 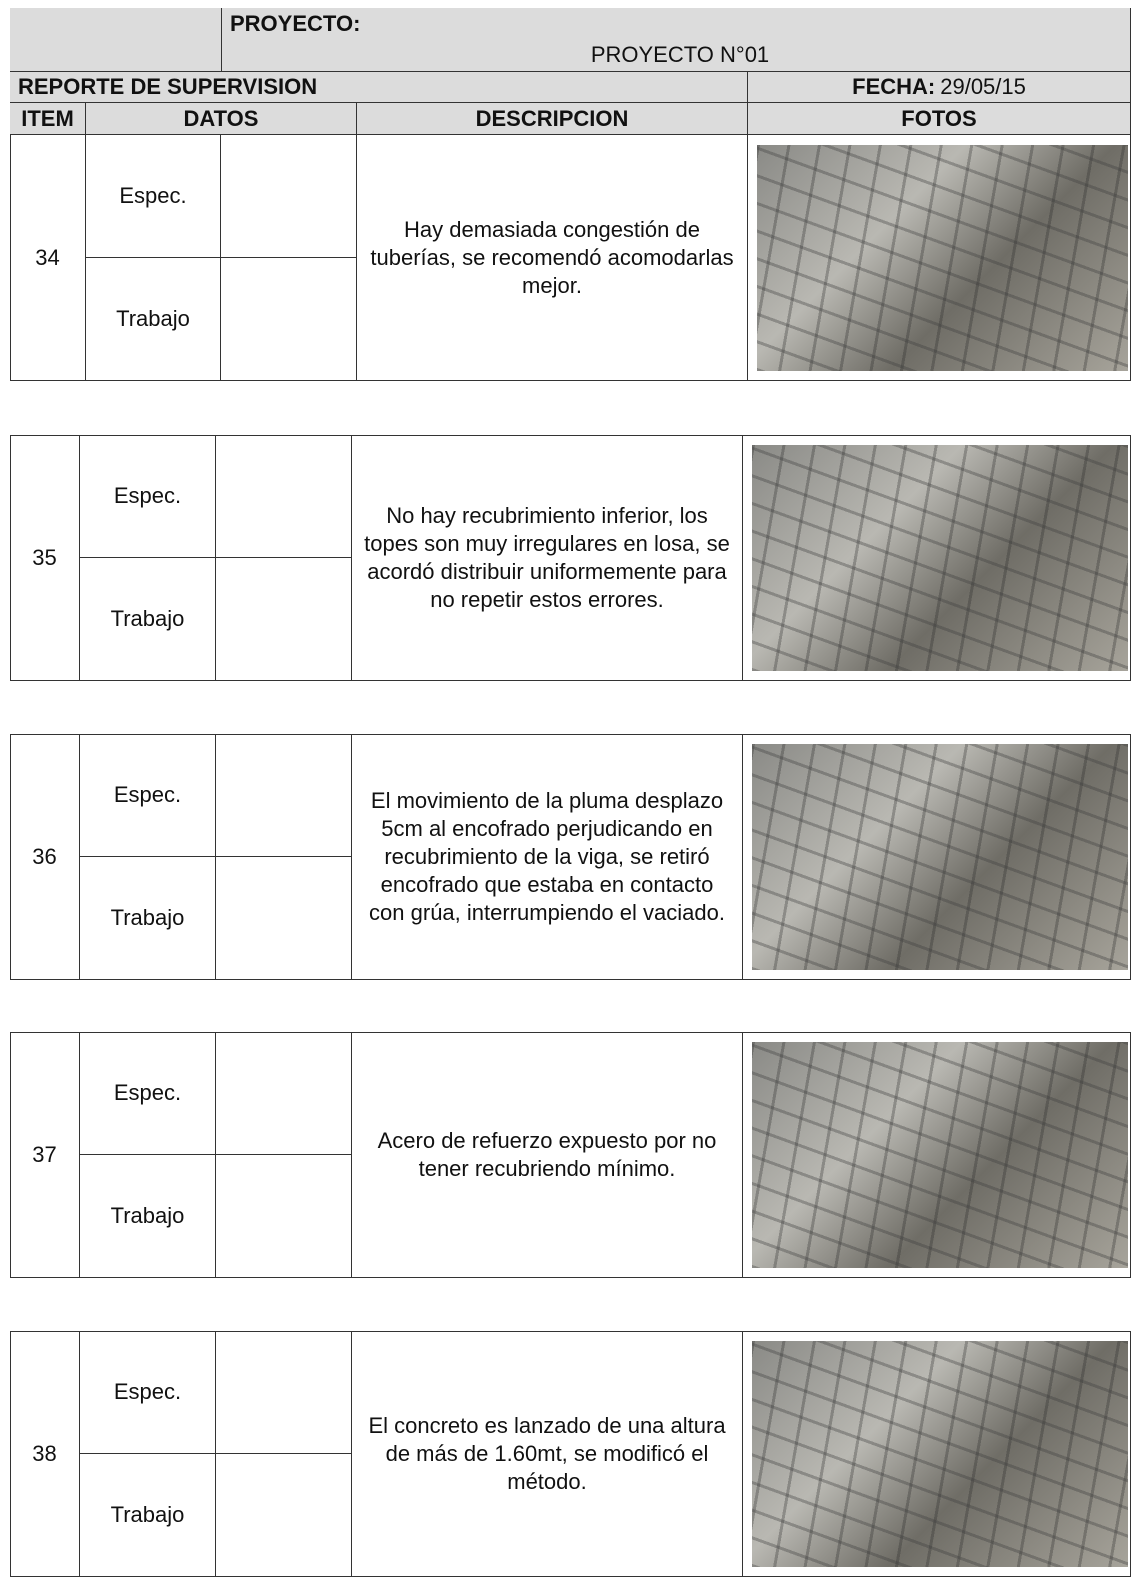 What do you see at coordinates (552, 119) in the screenshot?
I see `column-header: DESCRIPCION` at bounding box center [552, 119].